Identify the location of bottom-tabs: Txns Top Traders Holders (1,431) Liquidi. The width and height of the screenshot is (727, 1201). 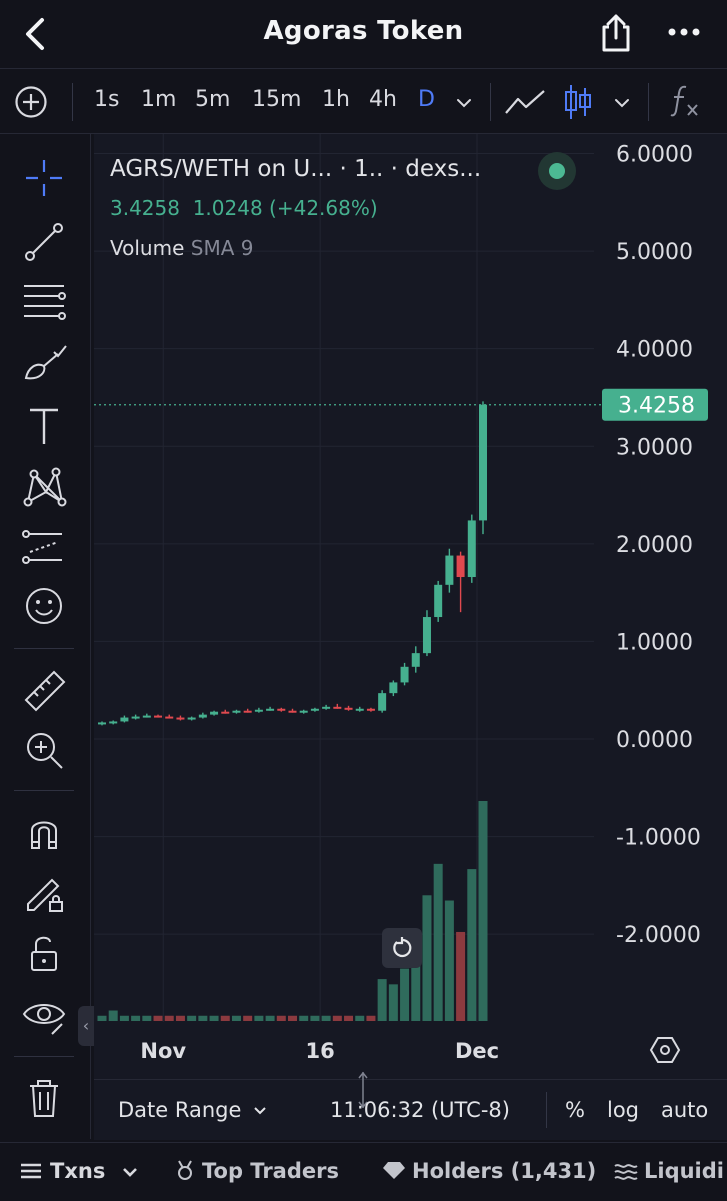
(363, 1171).